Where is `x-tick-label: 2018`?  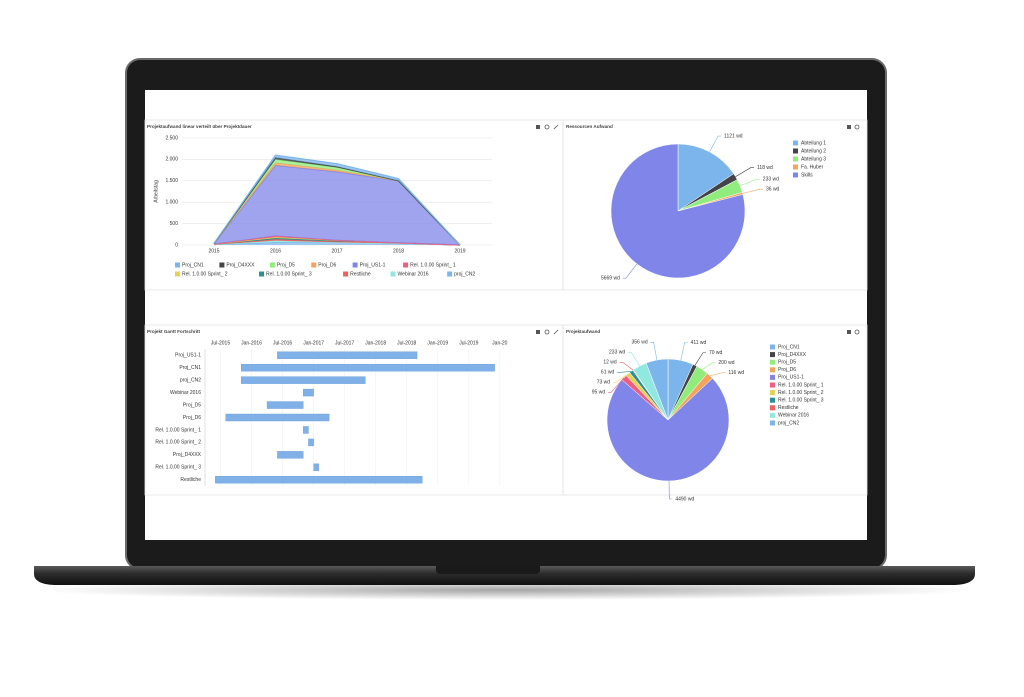
x-tick-label: 2018 is located at coordinates (398, 251).